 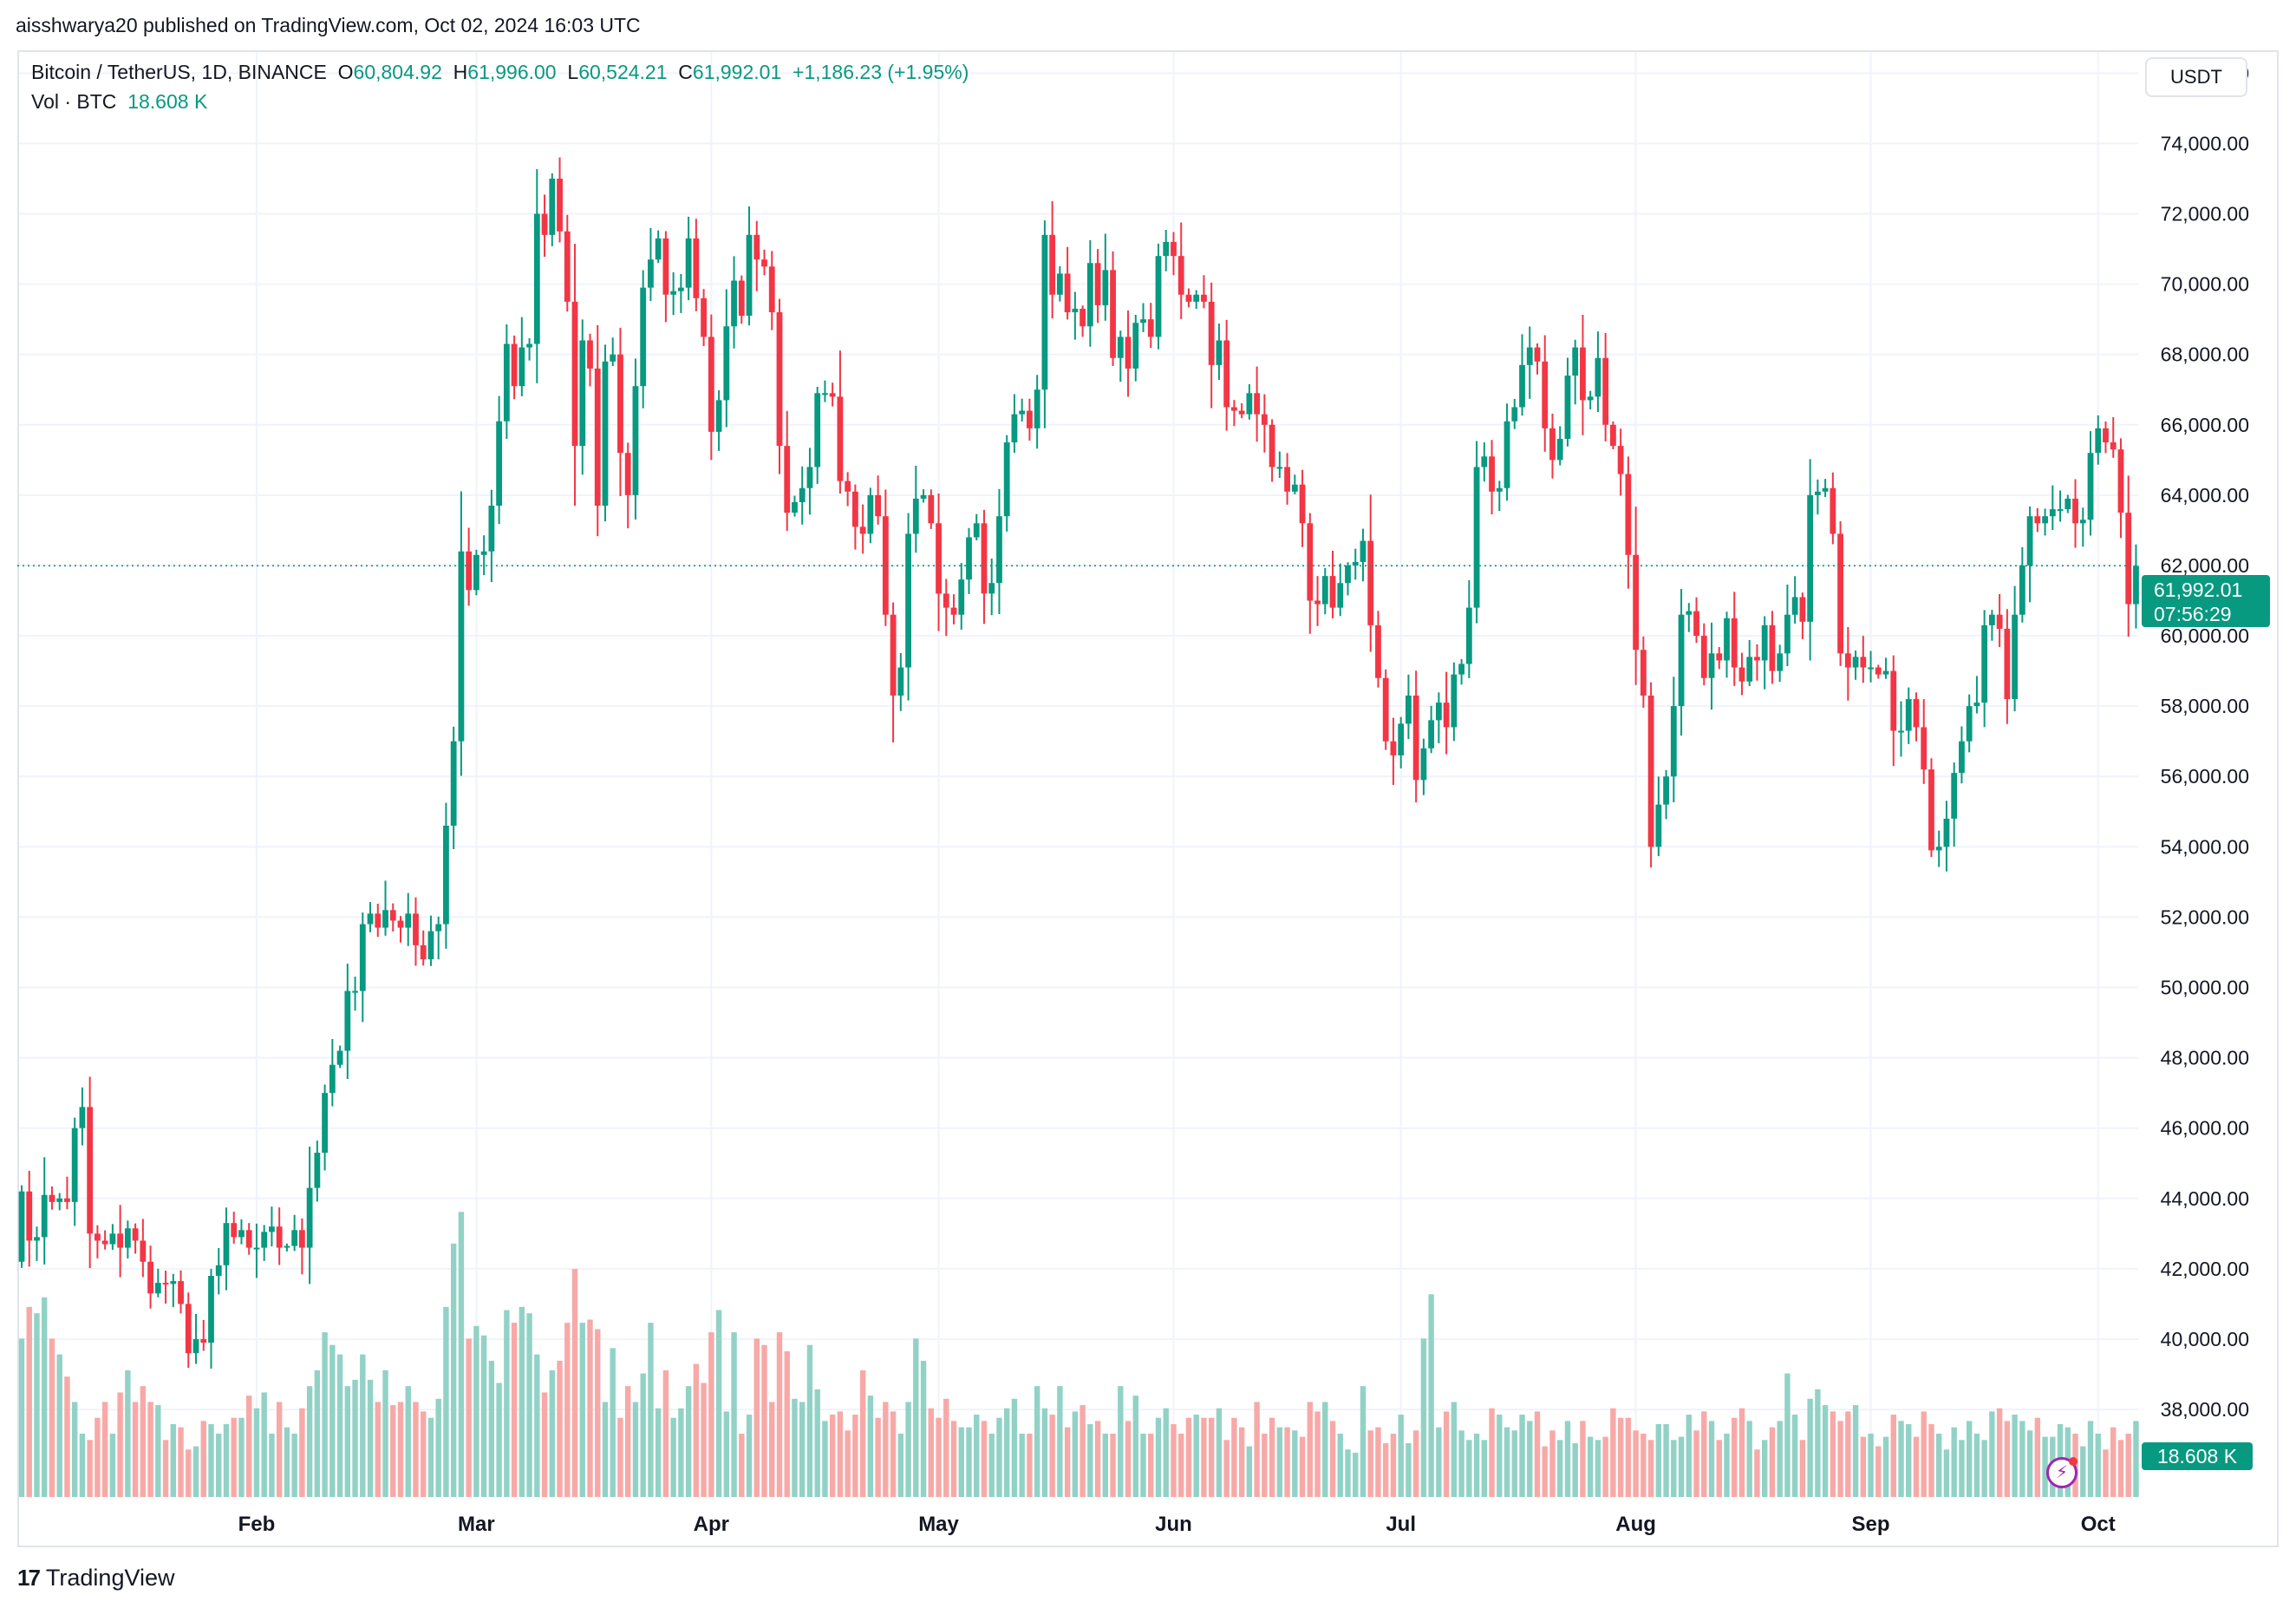 What do you see at coordinates (2206, 601) in the screenshot?
I see `last-price-tag: 61,992.01 07:56:29` at bounding box center [2206, 601].